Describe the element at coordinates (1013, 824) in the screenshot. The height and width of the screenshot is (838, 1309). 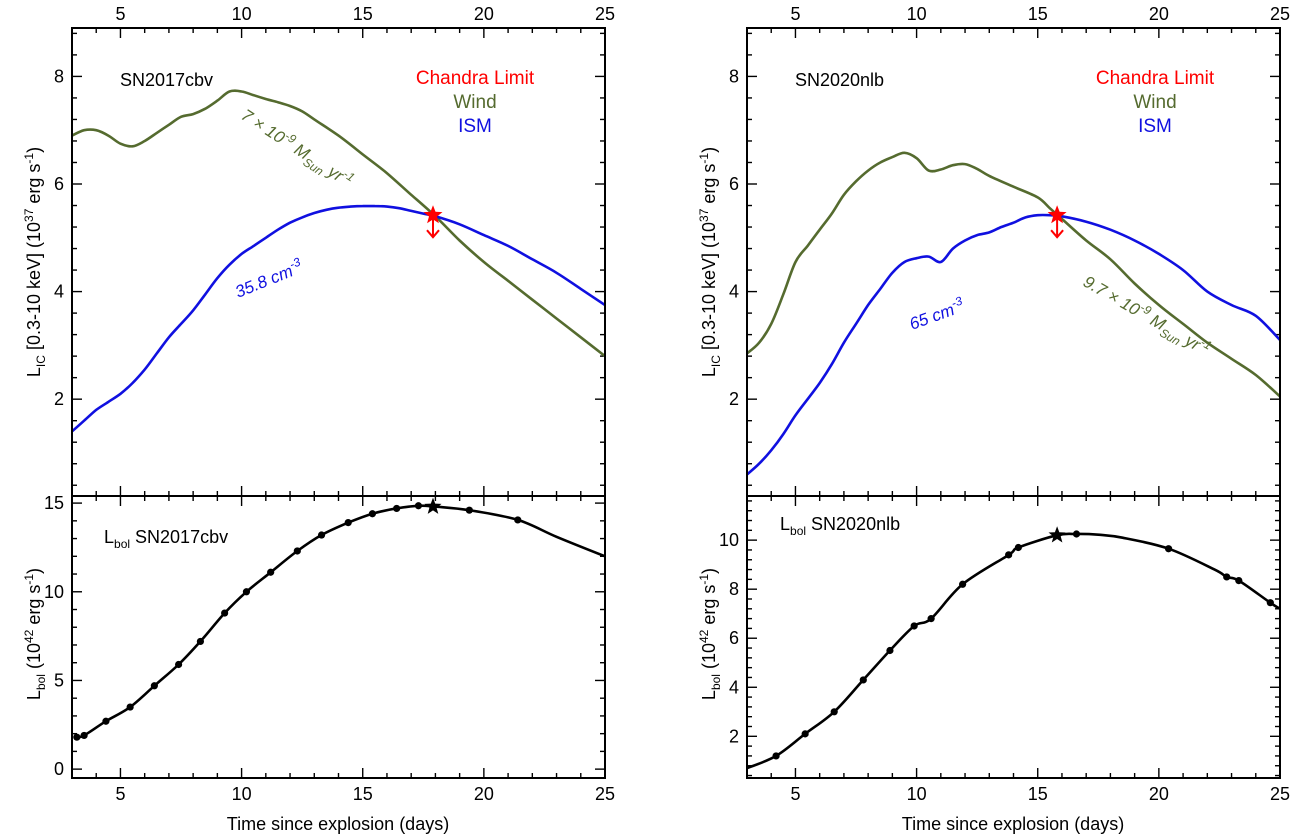
I see `x-axis-title-right: Time since explosion (days)` at that location.